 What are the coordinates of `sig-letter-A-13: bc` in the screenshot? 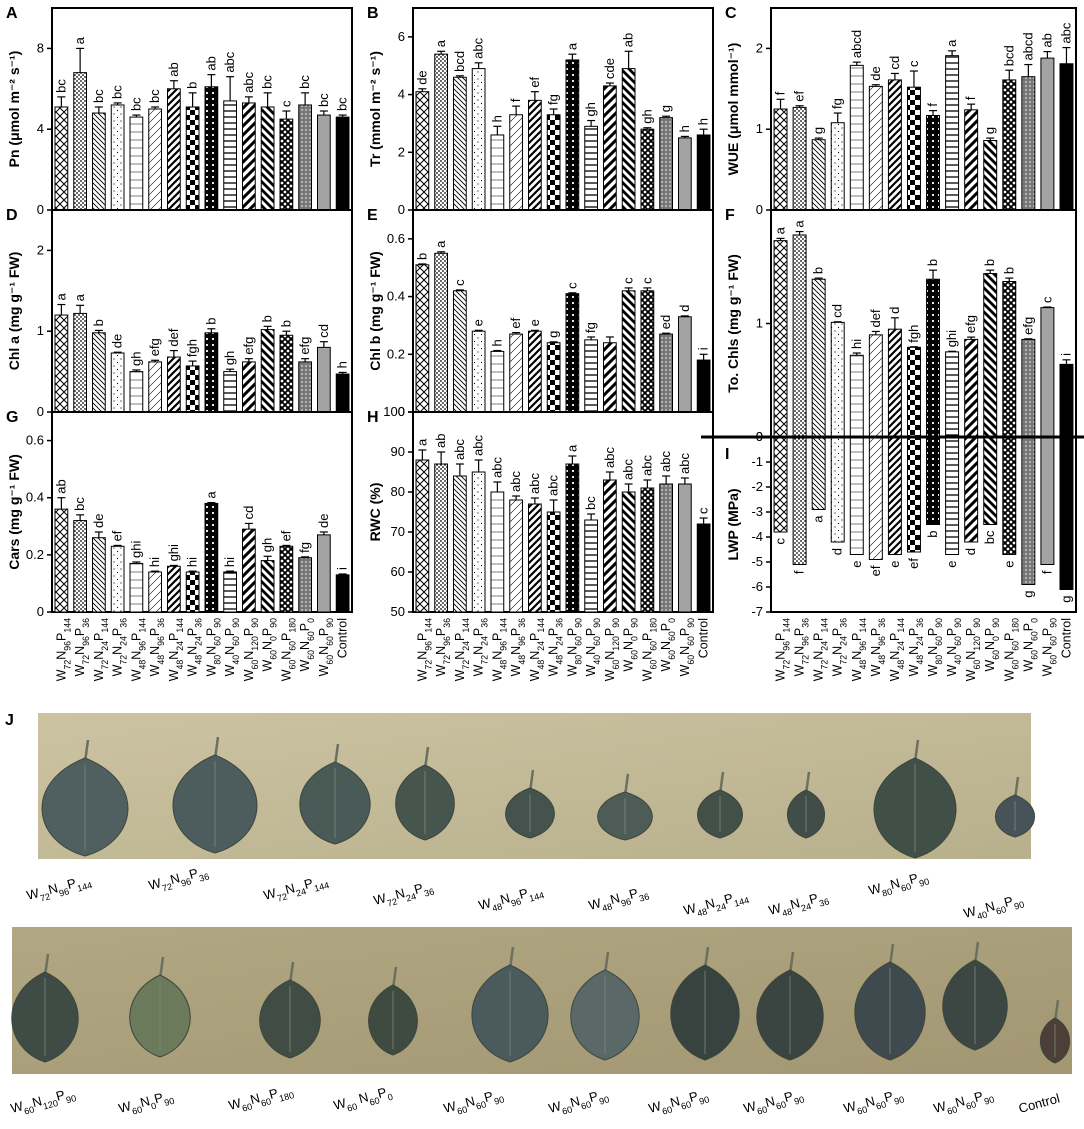 It's located at (304, 82).